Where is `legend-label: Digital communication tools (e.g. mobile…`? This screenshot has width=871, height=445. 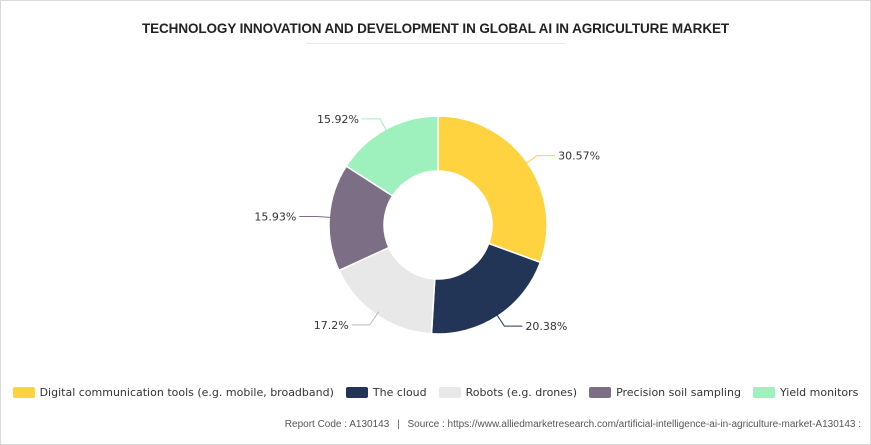 legend-label: Digital communication tools (e.g. mobile… is located at coordinates (186, 392).